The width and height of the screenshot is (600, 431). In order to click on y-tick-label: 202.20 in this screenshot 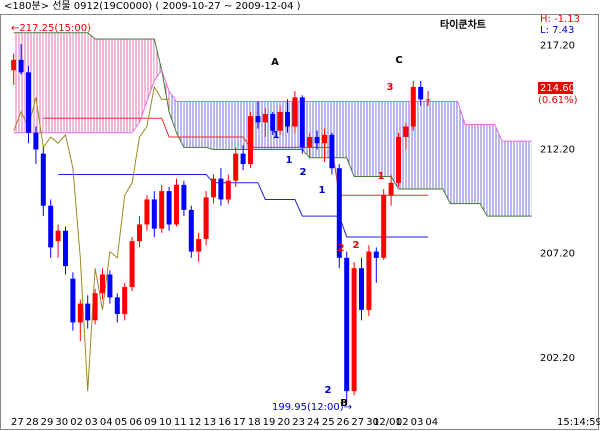, I will do `click(557, 358)`.